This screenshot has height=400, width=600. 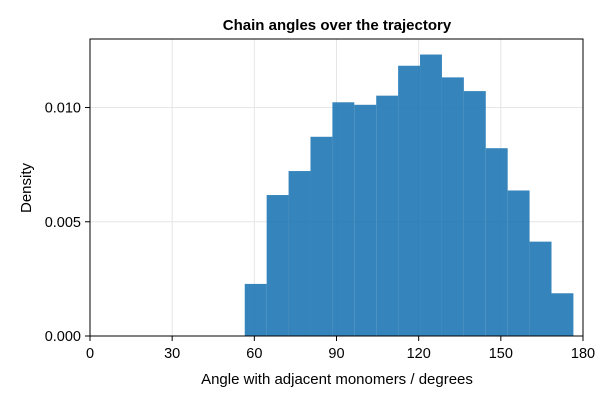 What do you see at coordinates (172, 354) in the screenshot?
I see `x-tick-label: 30` at bounding box center [172, 354].